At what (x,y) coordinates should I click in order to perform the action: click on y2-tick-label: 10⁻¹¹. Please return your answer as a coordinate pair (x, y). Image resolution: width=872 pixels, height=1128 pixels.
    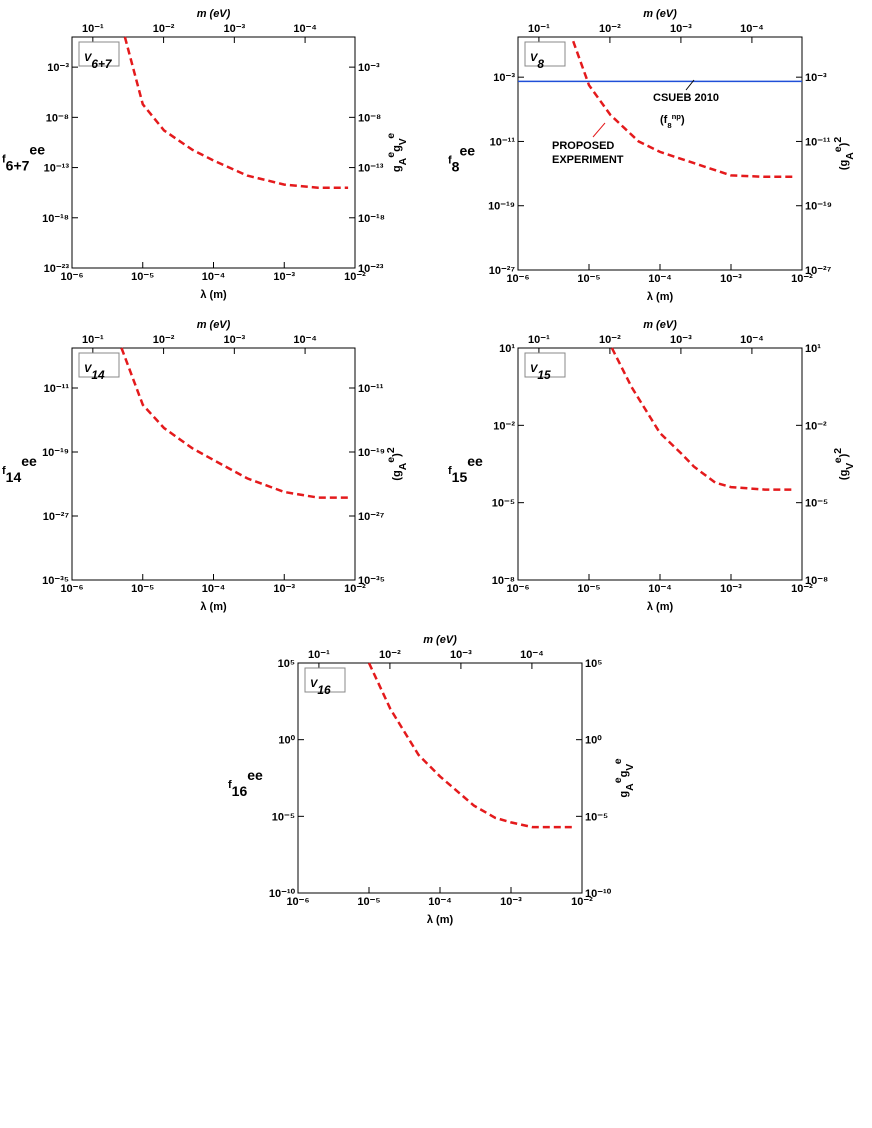
    Looking at the image, I should click on (371, 389).